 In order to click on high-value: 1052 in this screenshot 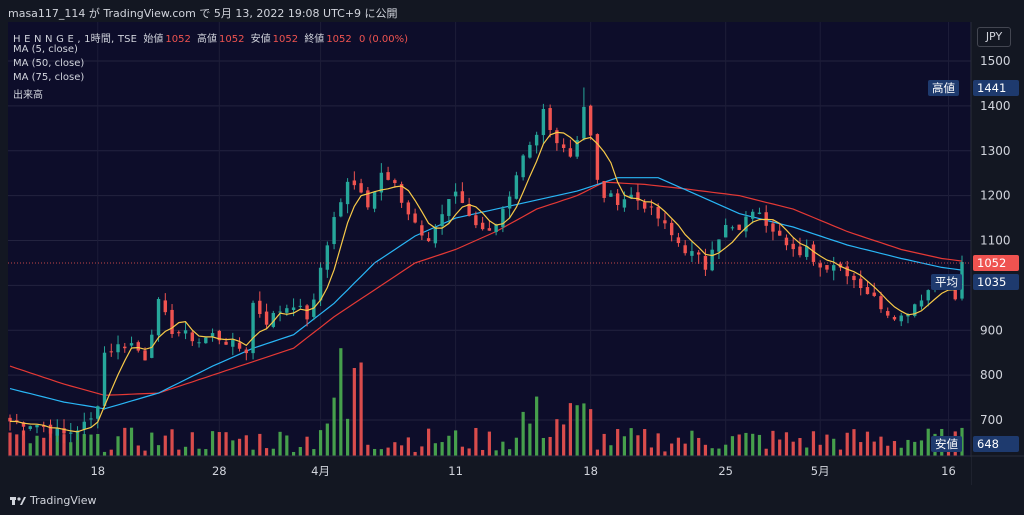, I will do `click(232, 39)`.